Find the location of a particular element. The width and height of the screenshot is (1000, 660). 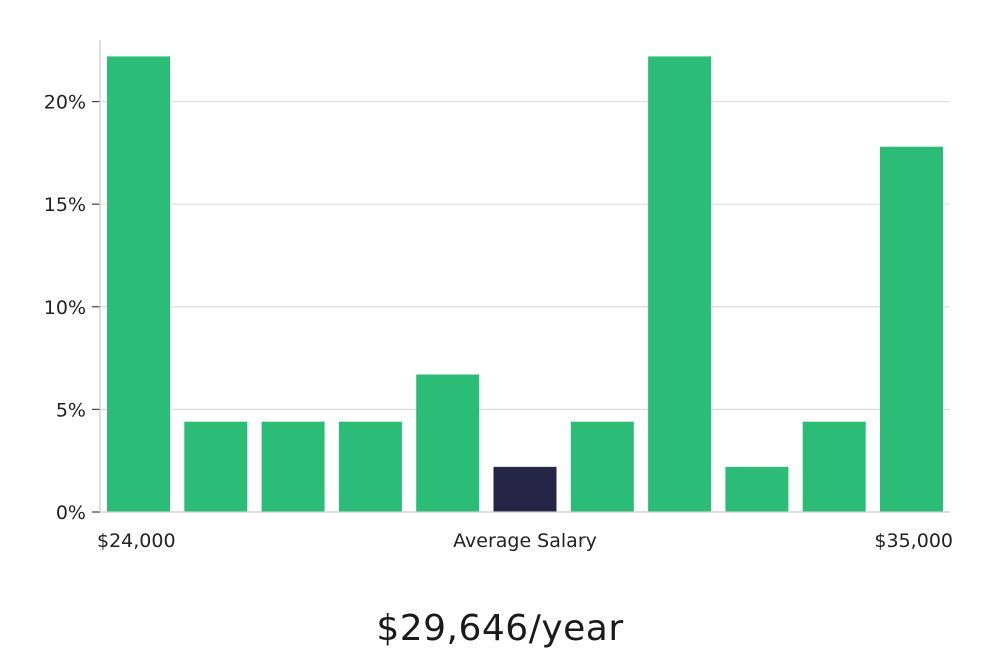

bar-highlighted is located at coordinates (525, 489).